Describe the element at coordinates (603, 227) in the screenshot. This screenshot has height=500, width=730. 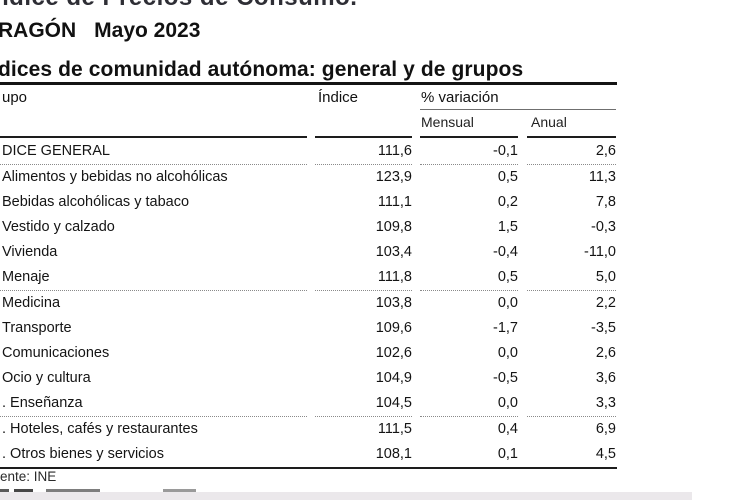
I see `row-annual-value: -0,3` at that location.